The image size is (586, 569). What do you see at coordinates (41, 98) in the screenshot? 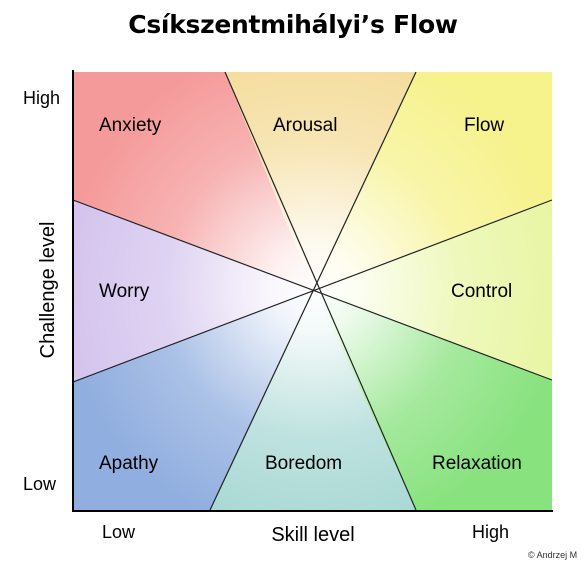
I see `y-axis-high-label: High` at bounding box center [41, 98].